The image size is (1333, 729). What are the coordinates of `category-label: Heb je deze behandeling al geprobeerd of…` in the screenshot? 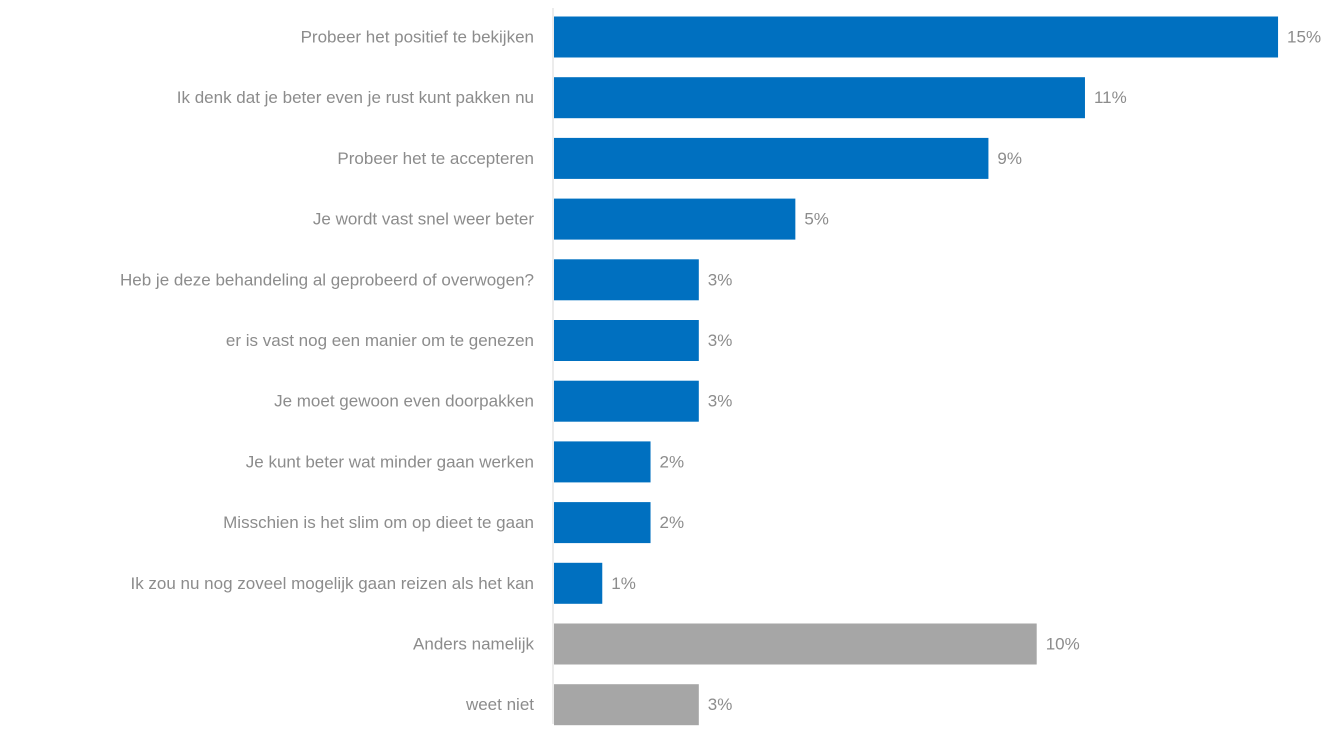 It's located at (327, 279).